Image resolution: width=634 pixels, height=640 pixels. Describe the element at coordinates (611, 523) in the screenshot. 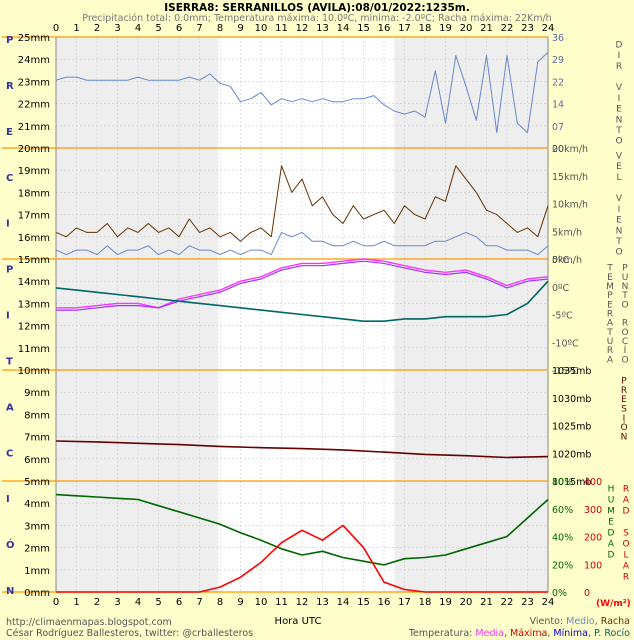

I see `humidity-label-char: E` at that location.